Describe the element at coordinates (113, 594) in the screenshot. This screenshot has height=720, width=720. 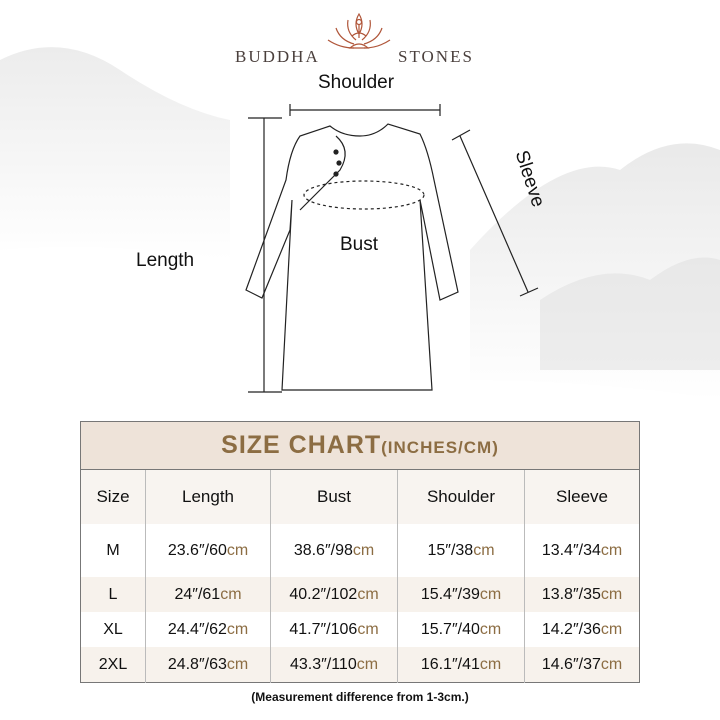
I see `size-cell: L` at that location.